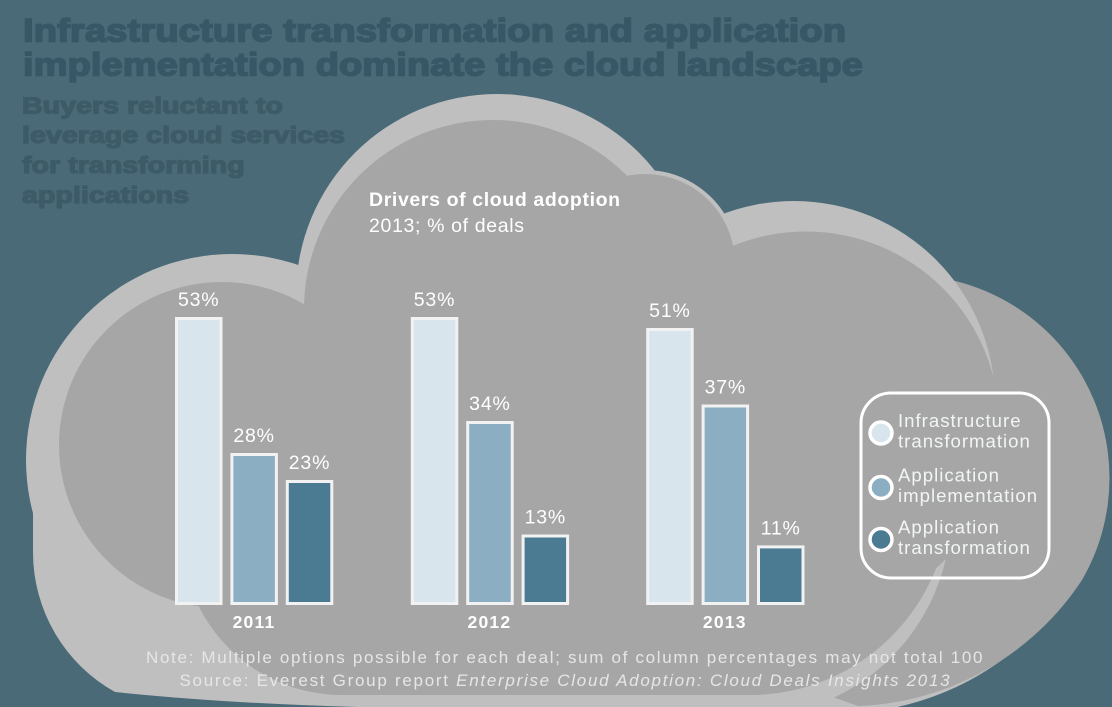 This screenshot has width=1112, height=707. What do you see at coordinates (183, 135) in the screenshot?
I see `svg-text: leverage cloud services` at bounding box center [183, 135].